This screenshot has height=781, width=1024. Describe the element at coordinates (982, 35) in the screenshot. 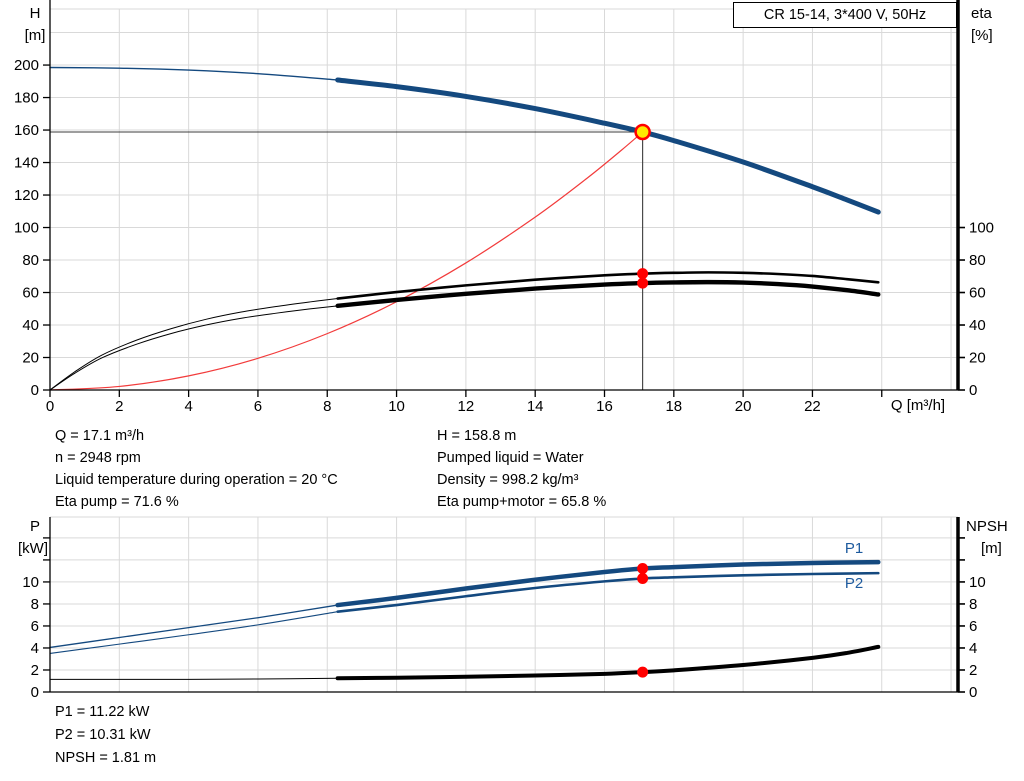

I see `right-axis-title: [%]` at that location.